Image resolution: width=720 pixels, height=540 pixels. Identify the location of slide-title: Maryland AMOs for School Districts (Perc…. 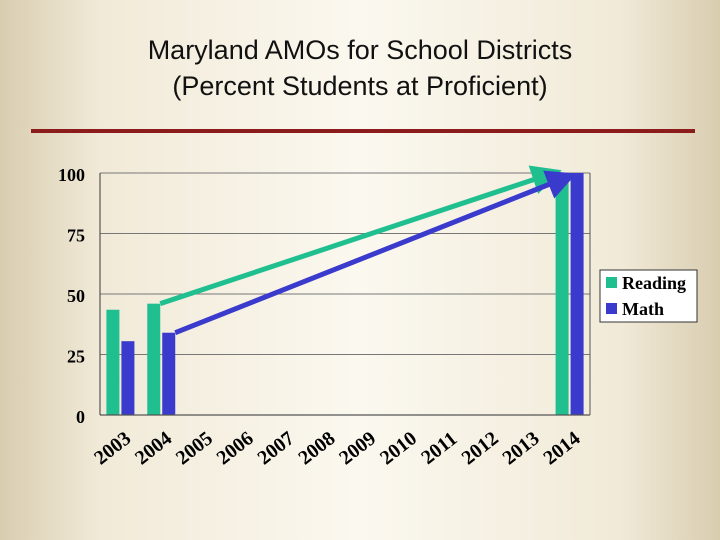
(360, 68).